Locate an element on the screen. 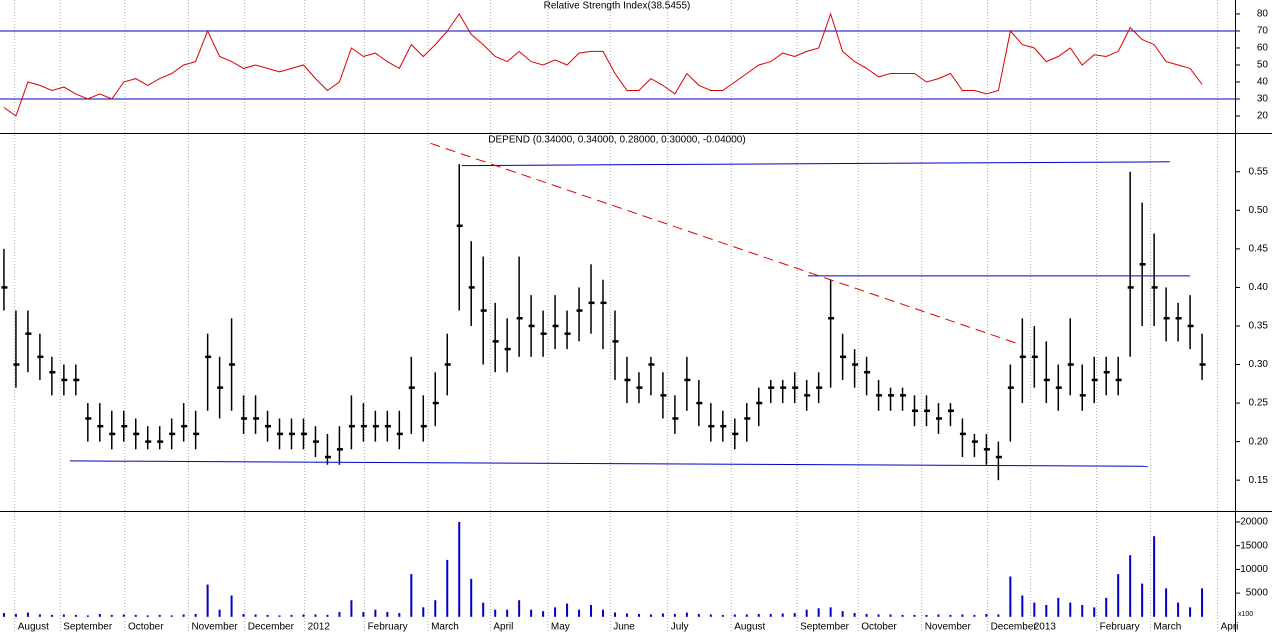  y-tick-label: 0.20 is located at coordinates (1259, 441).